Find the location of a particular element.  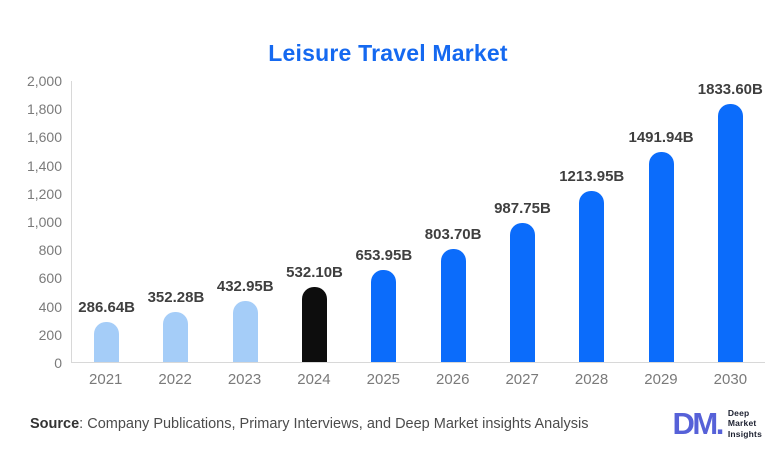

bar-value-label: 653.95B is located at coordinates (384, 255).